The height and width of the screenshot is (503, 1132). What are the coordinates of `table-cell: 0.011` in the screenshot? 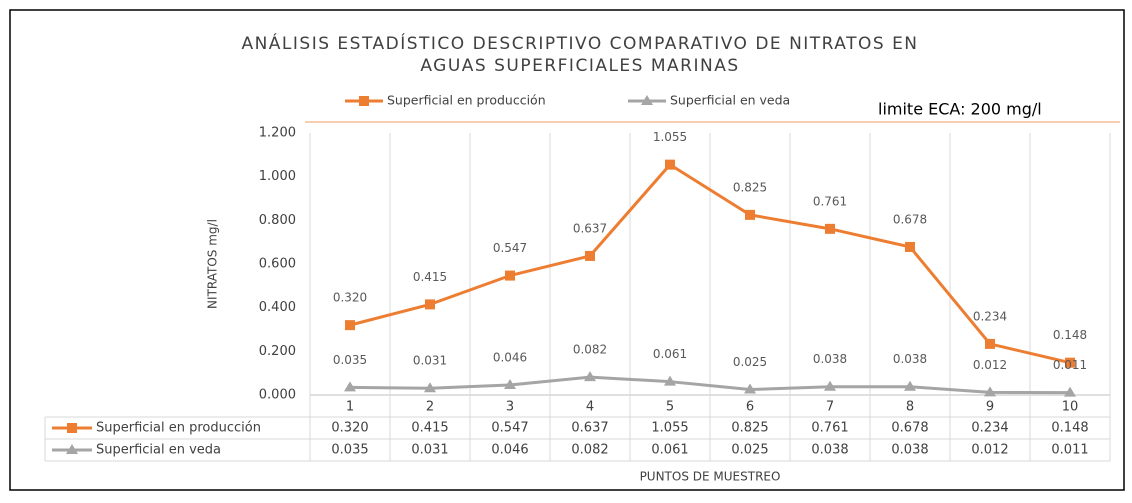 It's located at (1069, 450).